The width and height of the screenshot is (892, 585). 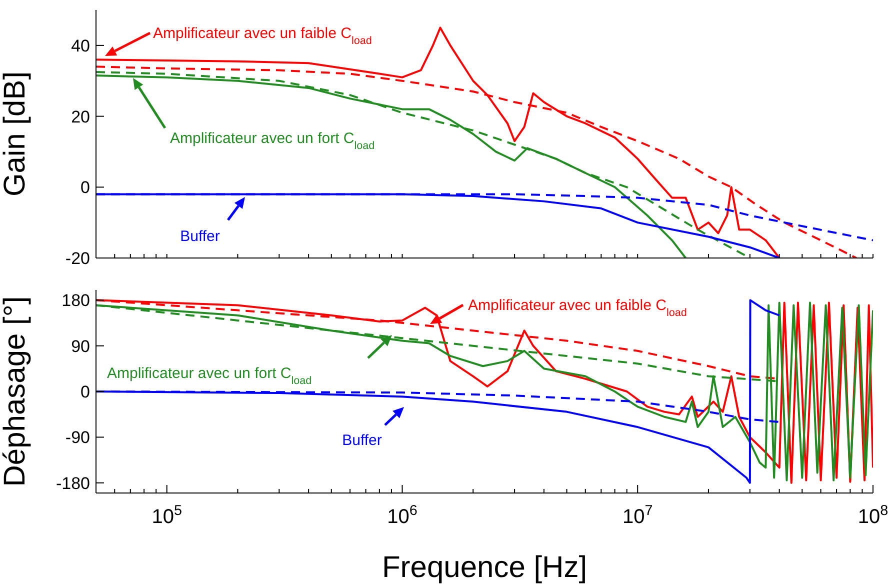 What do you see at coordinates (167, 515) in the screenshot?
I see `x-tick-label: 10$^{5}$` at bounding box center [167, 515].